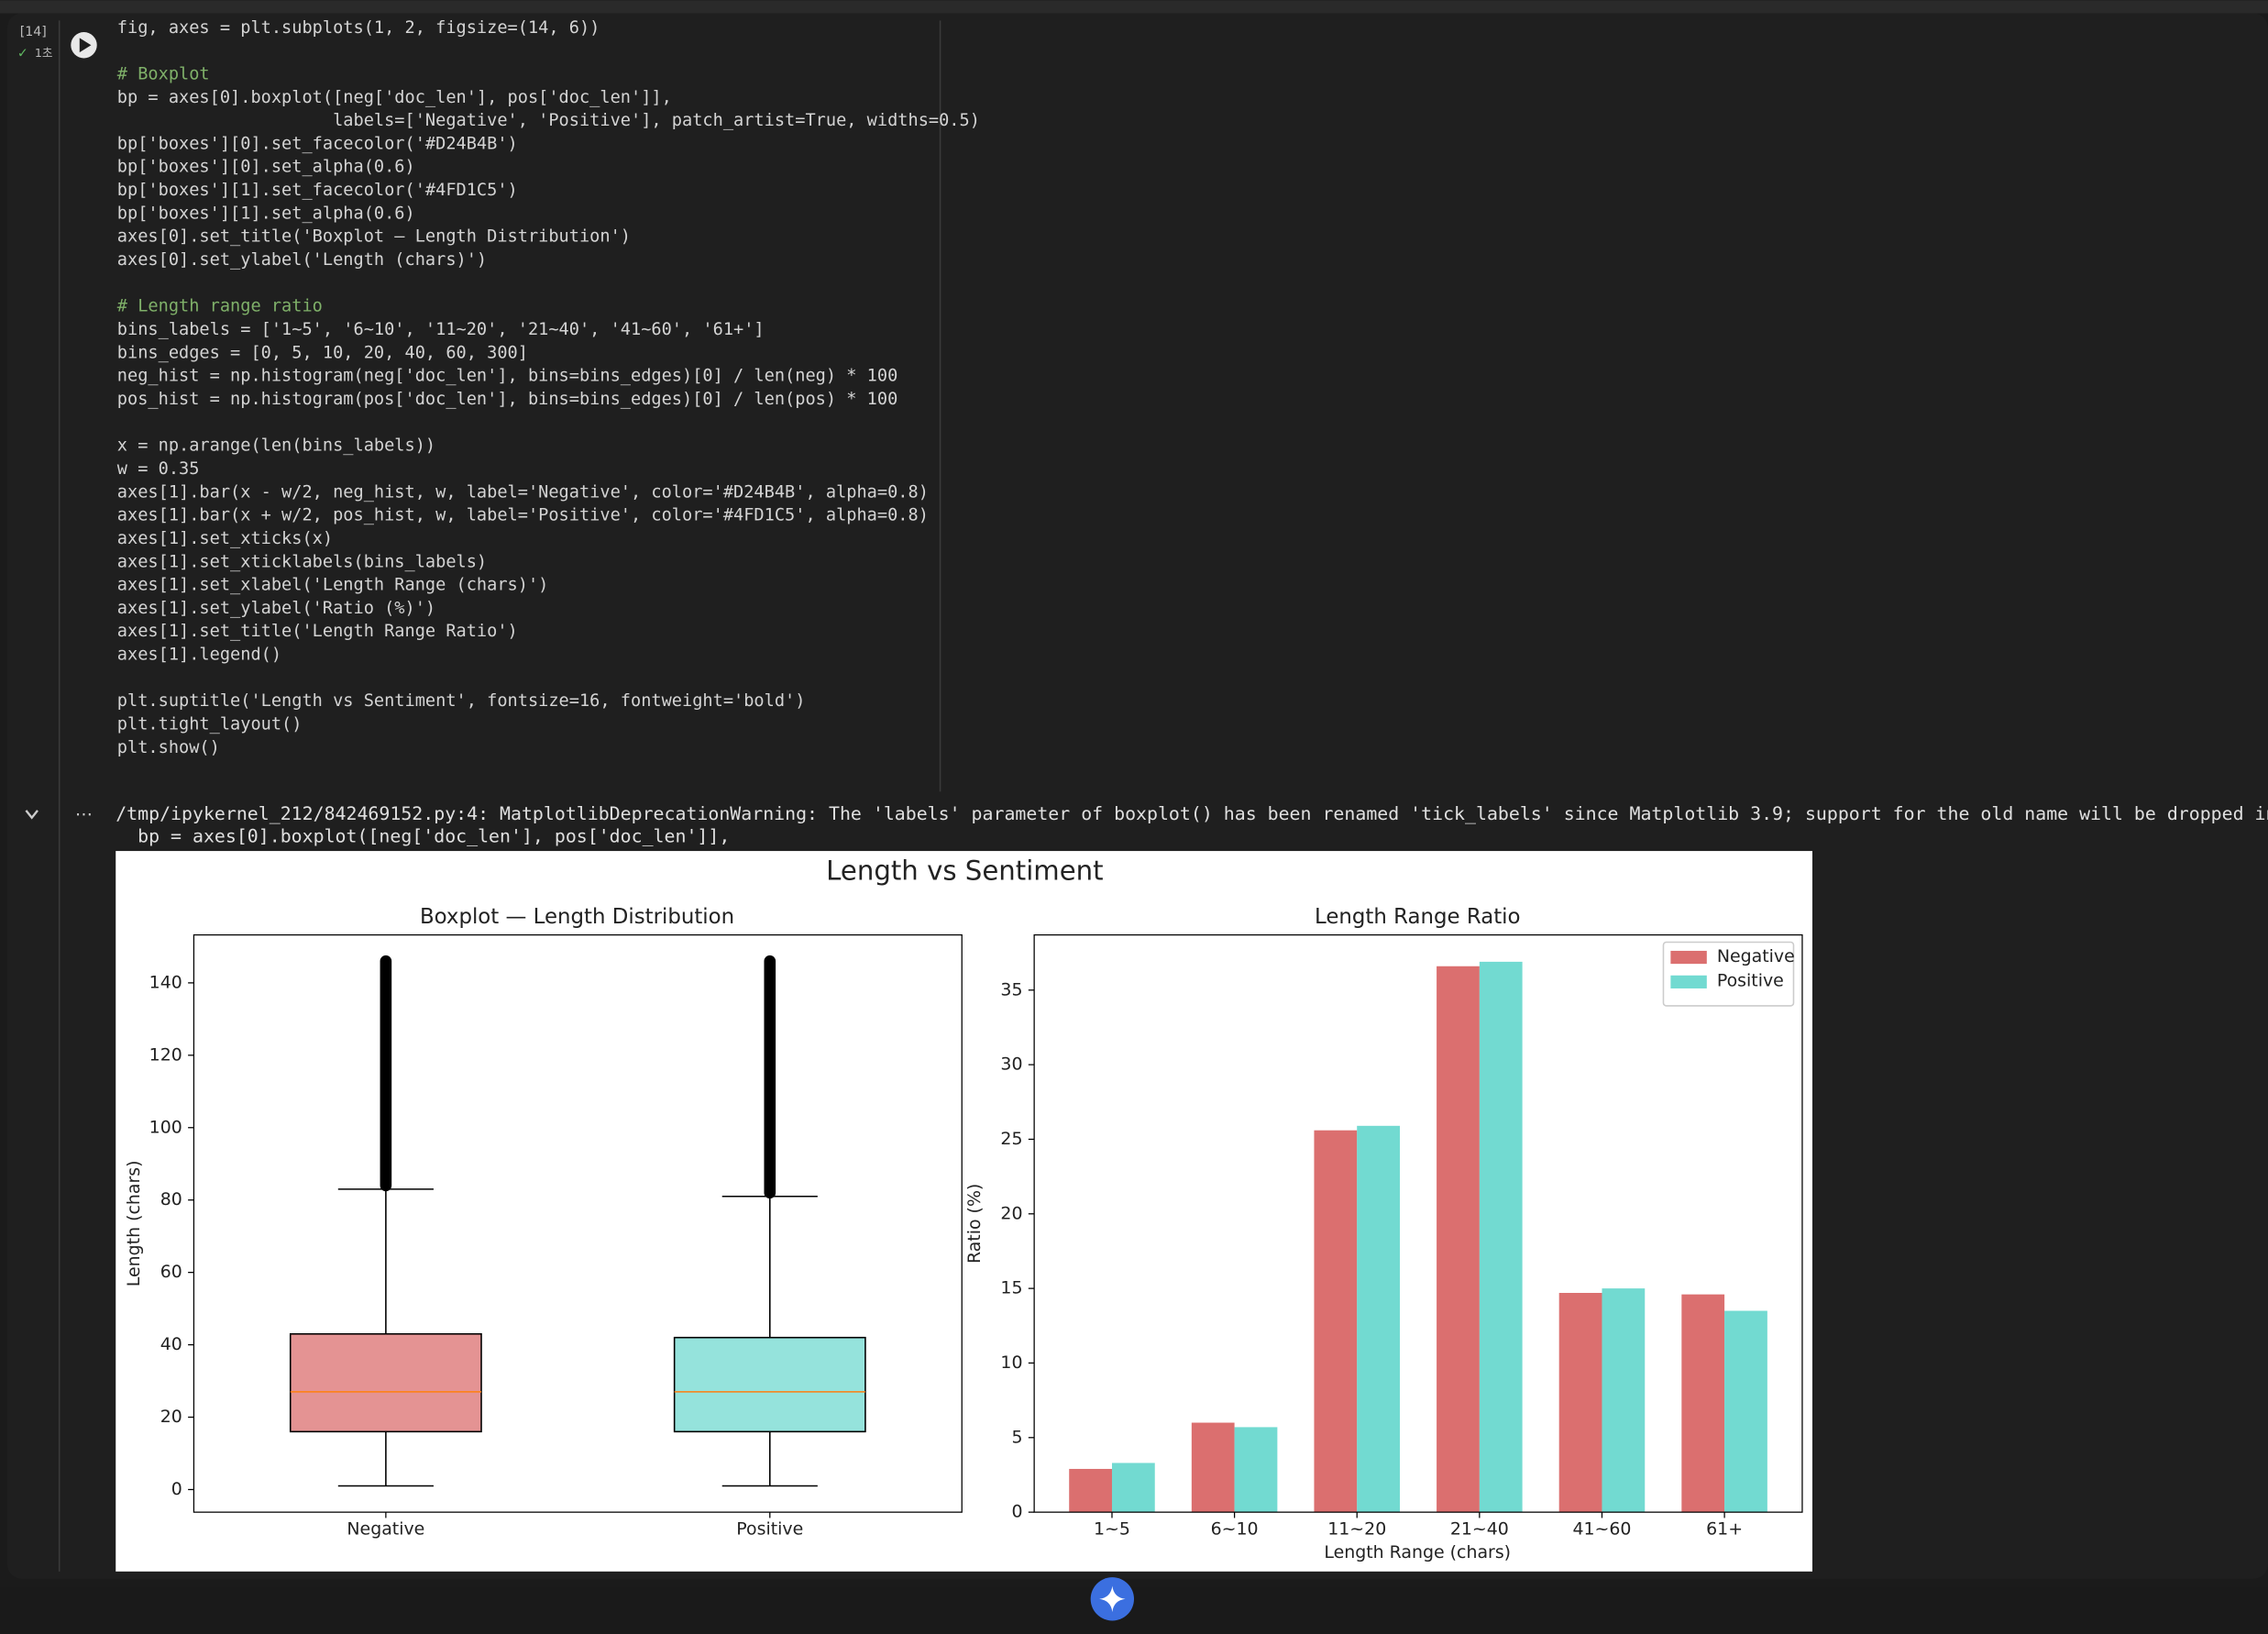 This screenshot has height=1634, width=2268. I want to click on code-line: axes[0].set_ylabel('Length (chars)'), so click(302, 260).